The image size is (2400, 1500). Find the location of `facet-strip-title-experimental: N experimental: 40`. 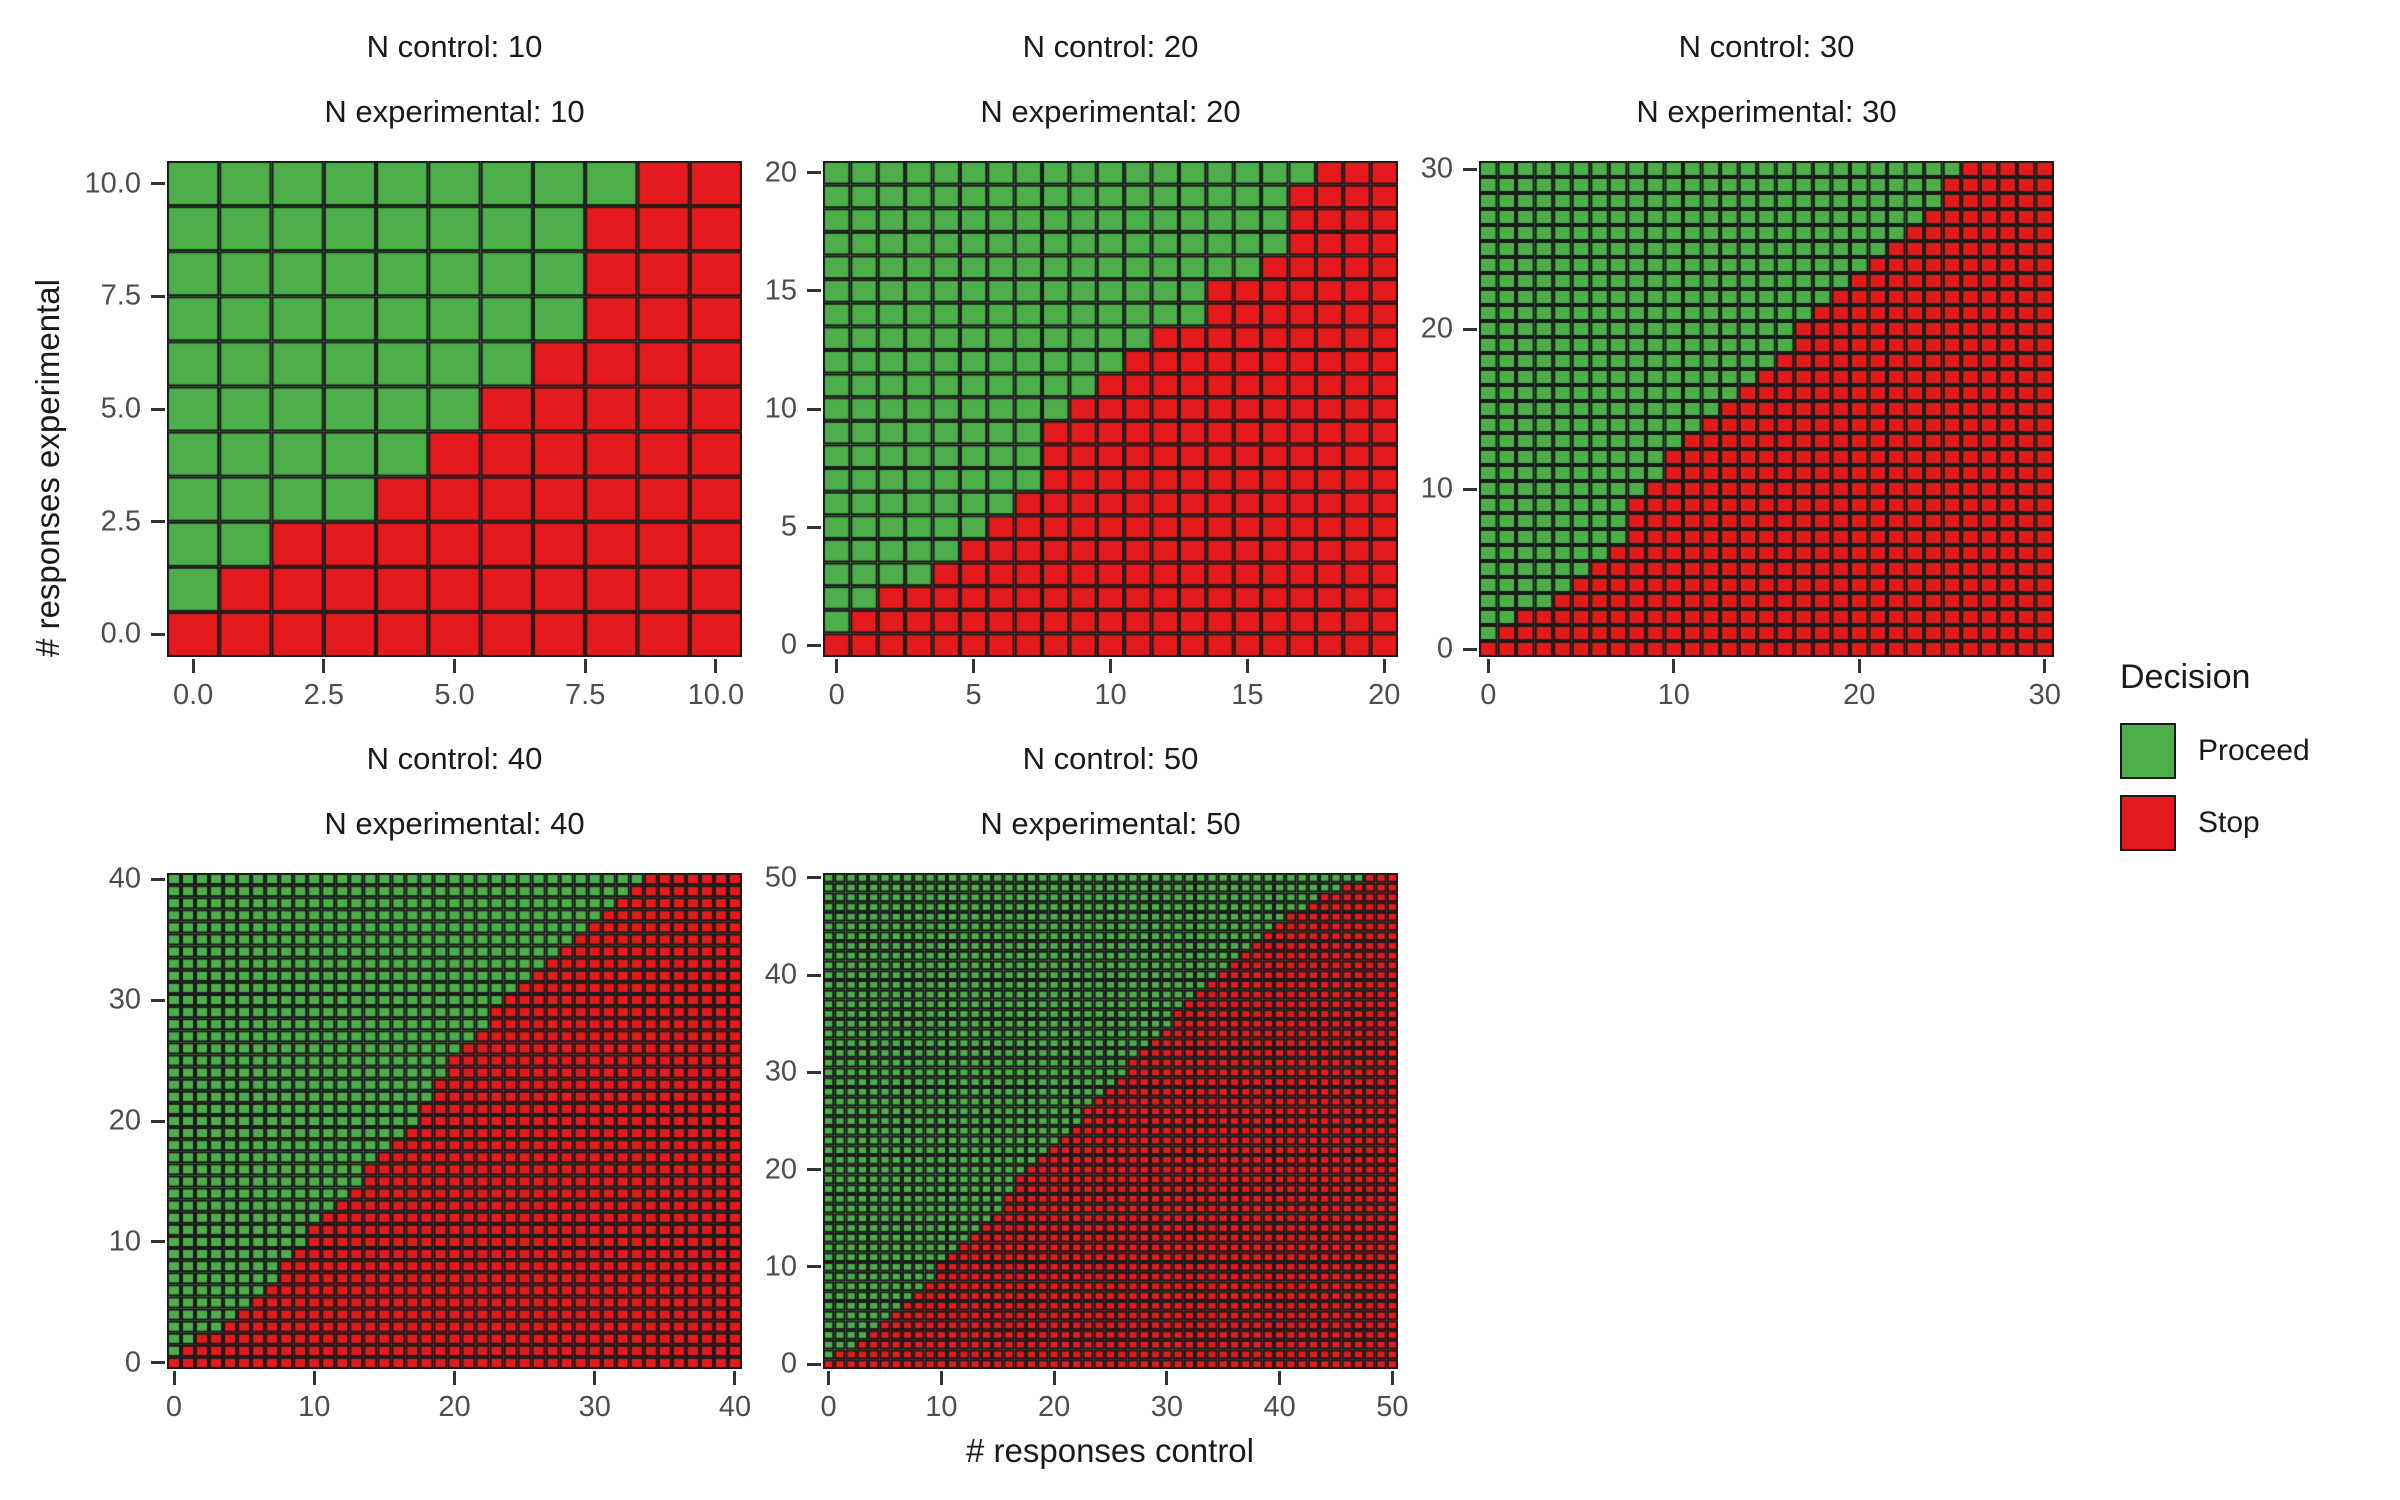

facet-strip-title-experimental: N experimental: 40 is located at coordinates (454, 823).